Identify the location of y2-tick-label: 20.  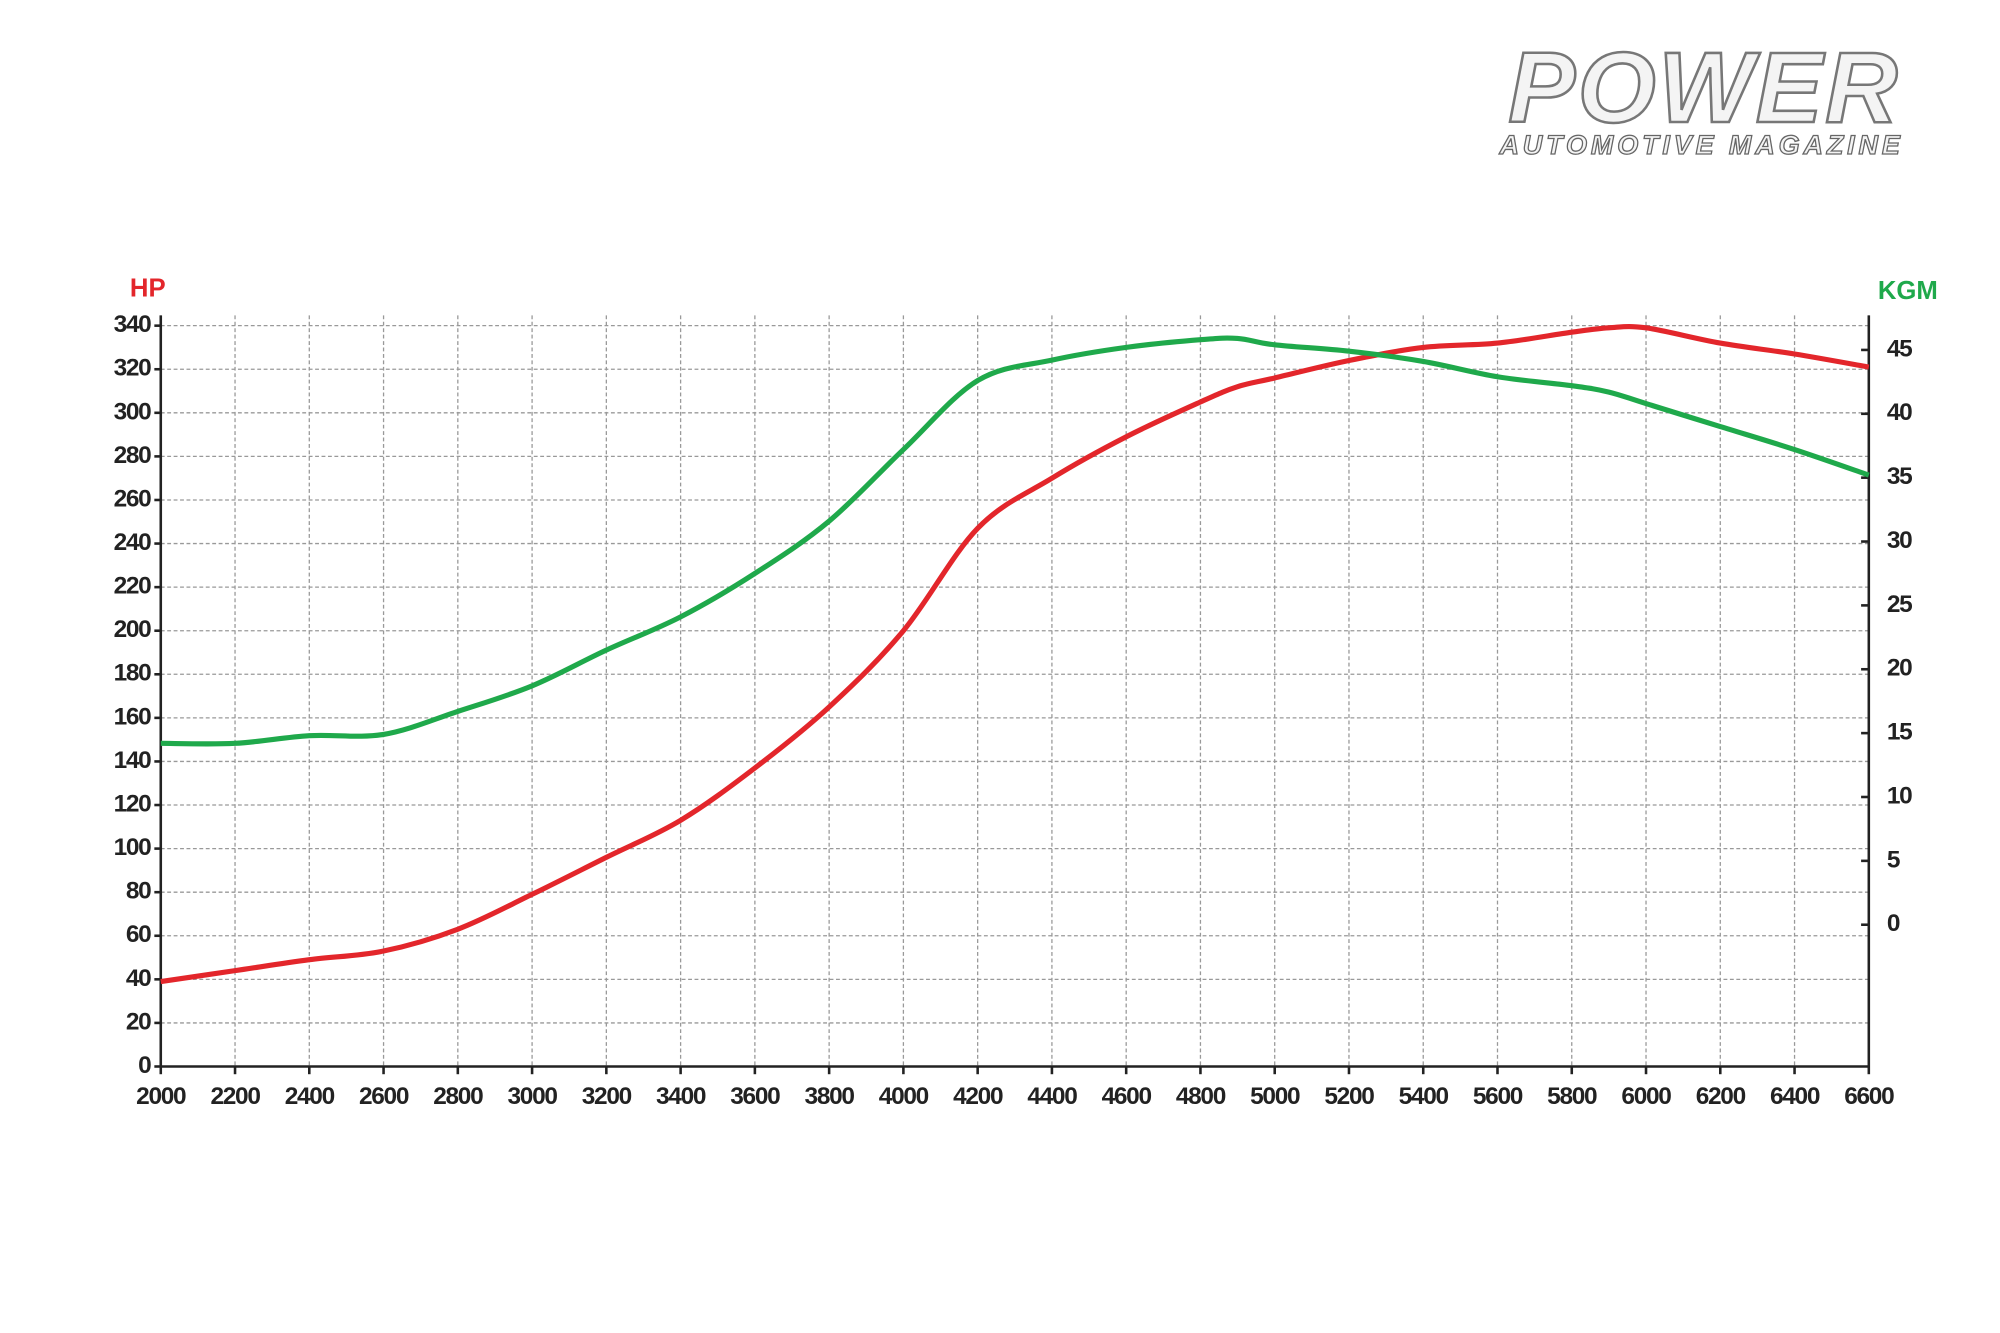
(1899, 668).